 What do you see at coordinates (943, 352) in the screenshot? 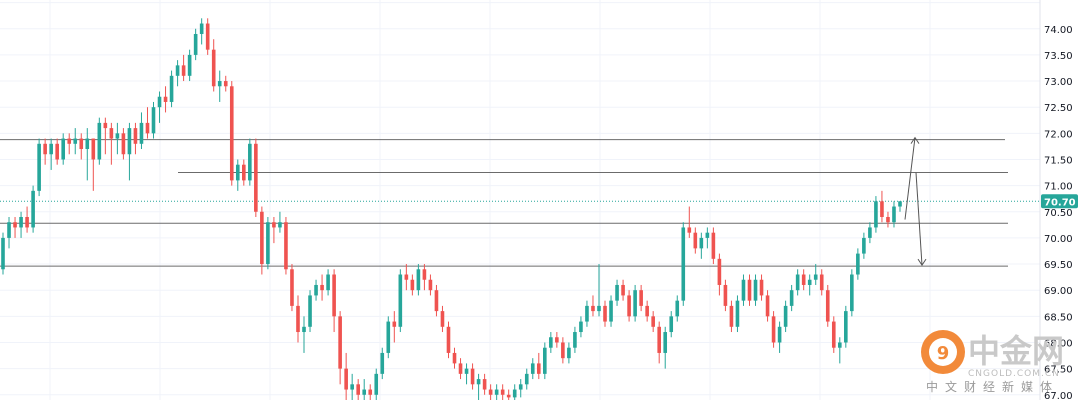
I see `logo-mark-inner-icon` at bounding box center [943, 352].